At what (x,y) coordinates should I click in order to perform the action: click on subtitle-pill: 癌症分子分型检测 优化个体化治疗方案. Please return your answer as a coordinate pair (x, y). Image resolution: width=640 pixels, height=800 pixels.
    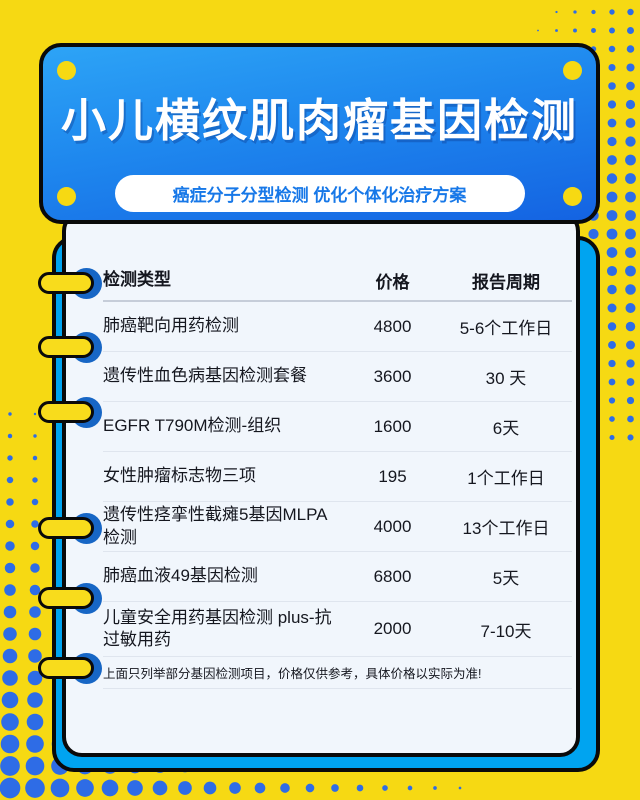
    Looking at the image, I should click on (319, 193).